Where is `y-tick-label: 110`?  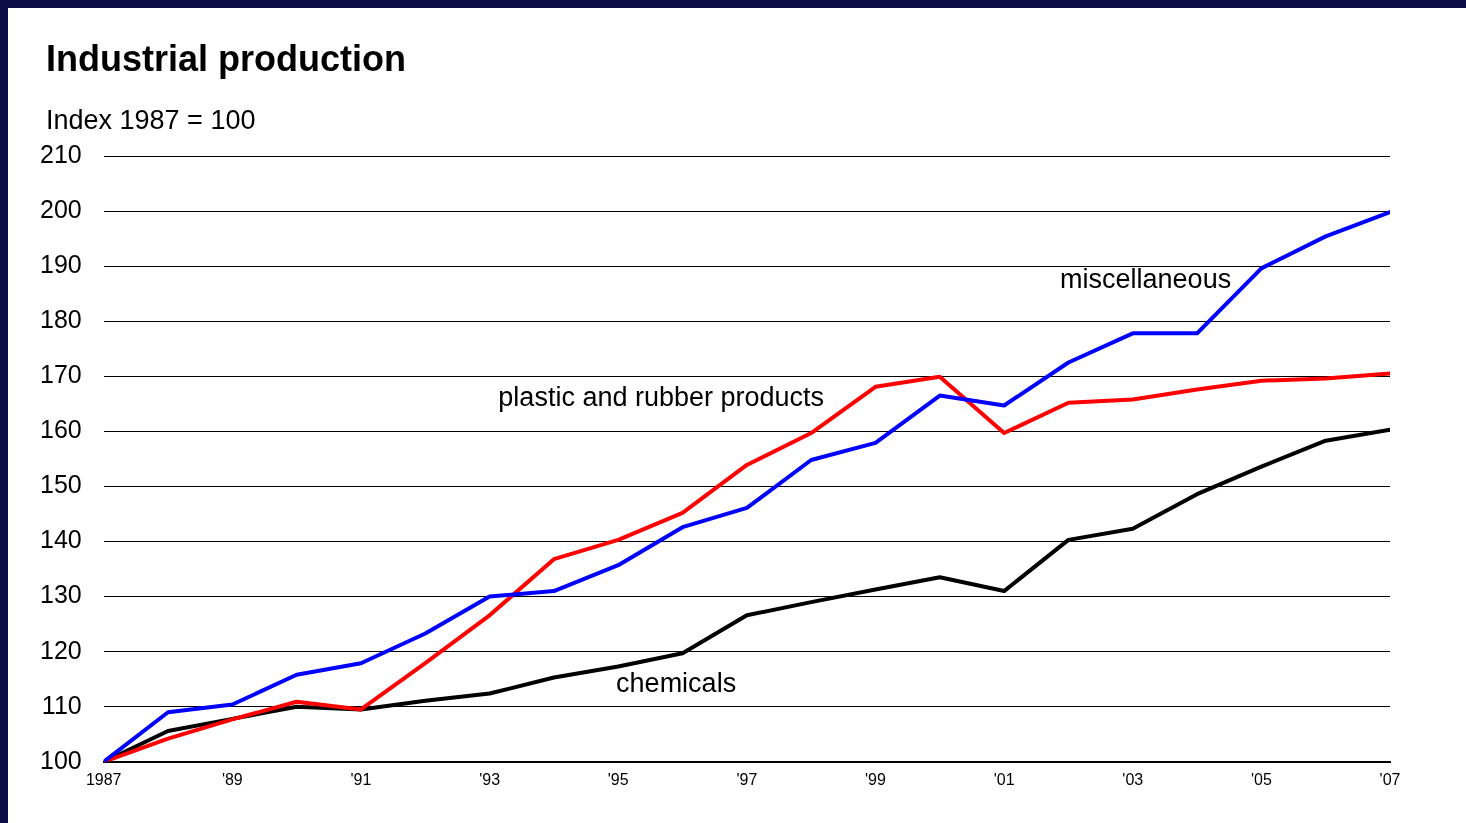 y-tick-label: 110 is located at coordinates (61, 704).